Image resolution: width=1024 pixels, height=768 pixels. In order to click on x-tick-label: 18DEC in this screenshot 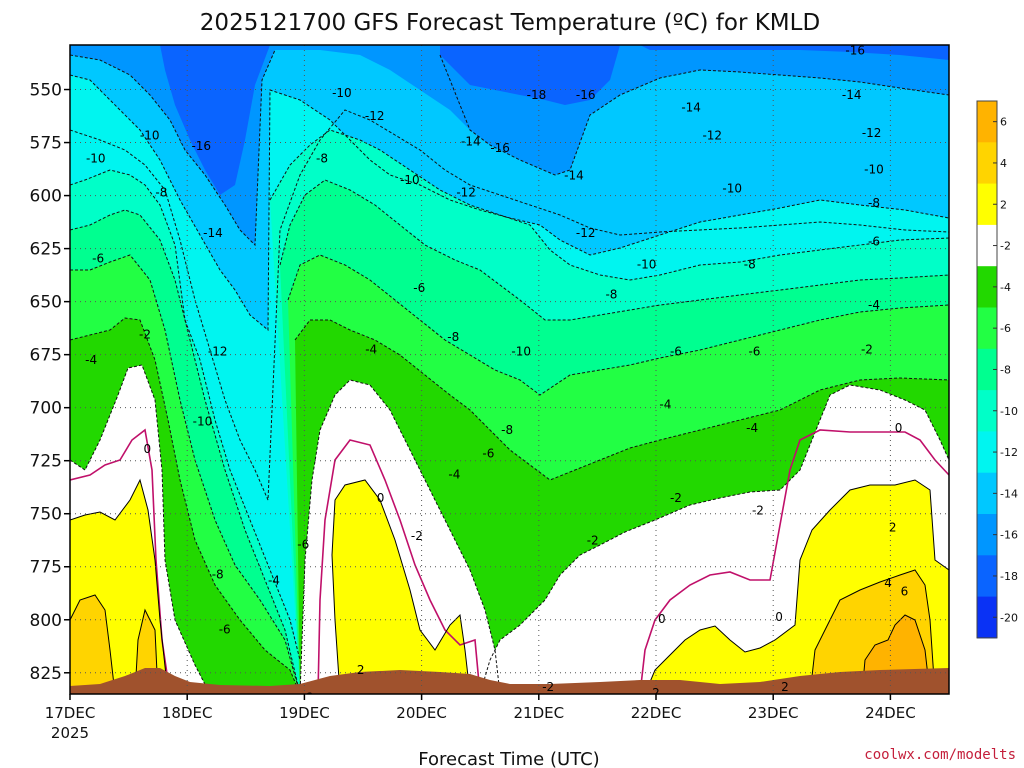, I will do `click(187, 713)`.